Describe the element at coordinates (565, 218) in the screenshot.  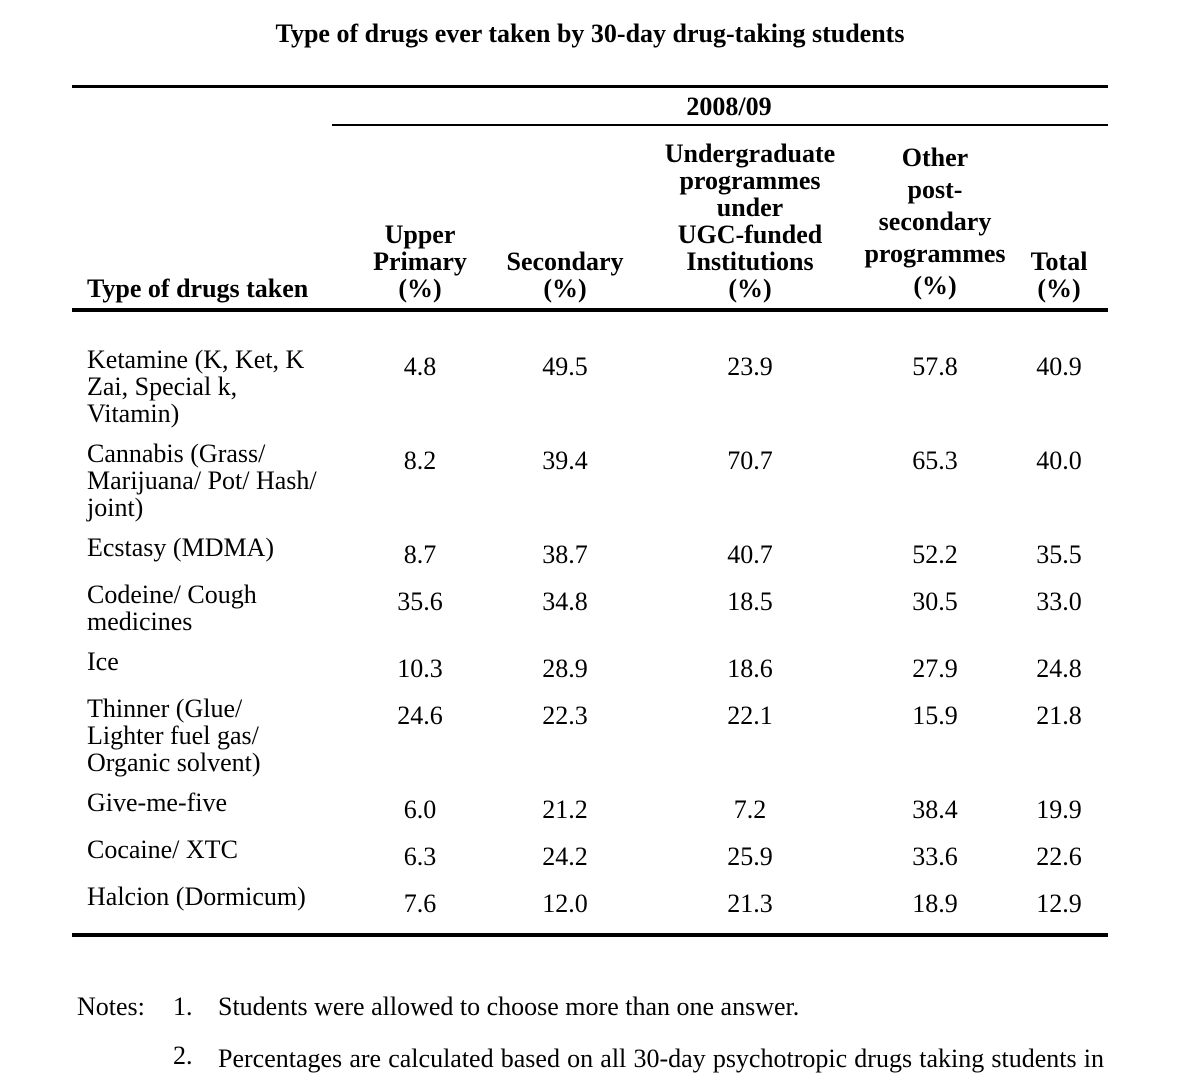
I see `column-header-secondary: Secondary (%)` at that location.